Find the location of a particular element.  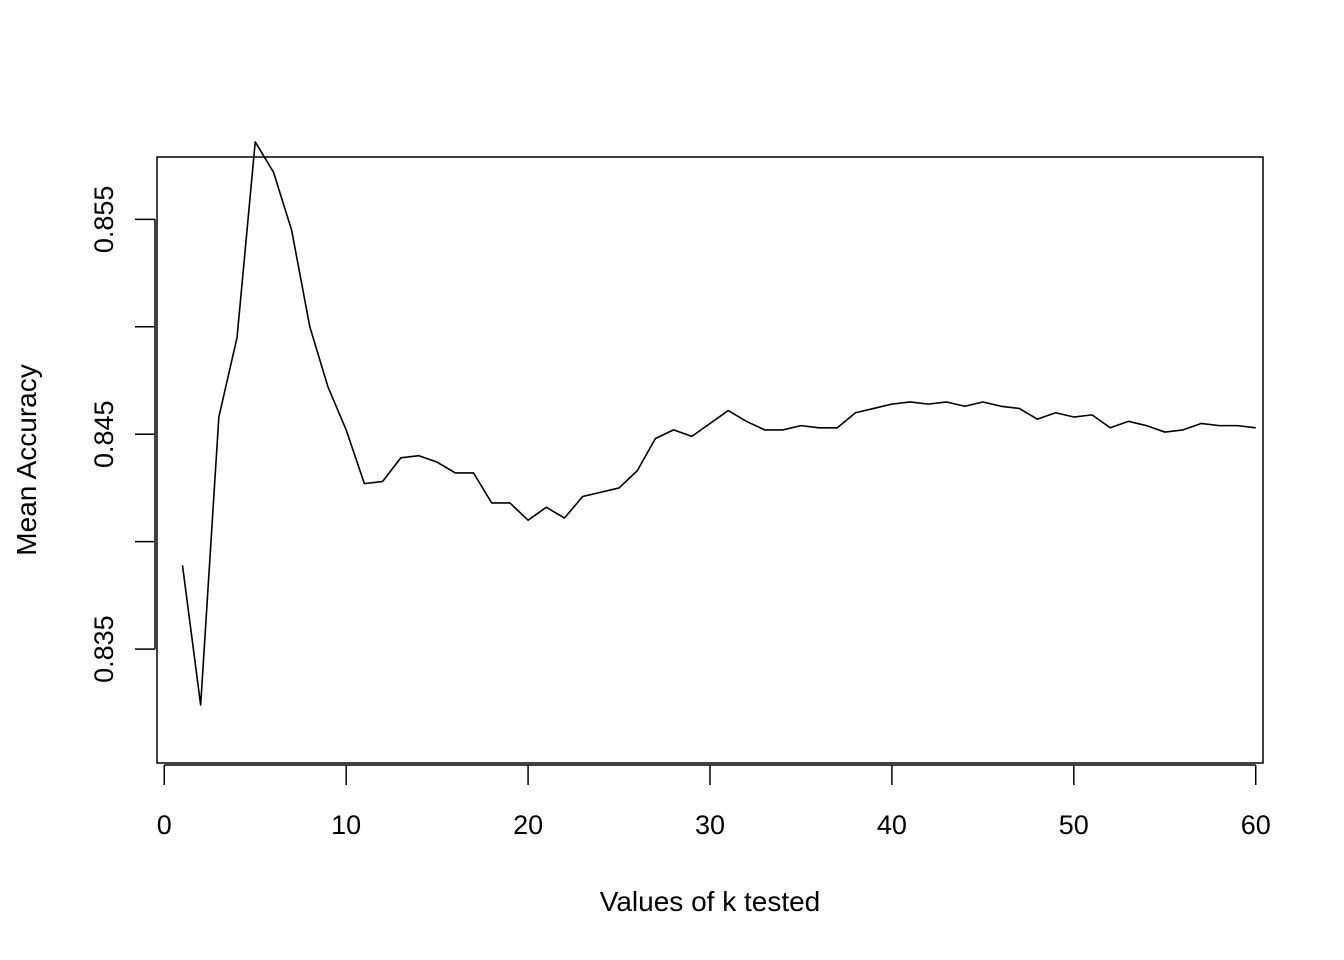

x-axis-title: Values of k tested is located at coordinates (710, 901).